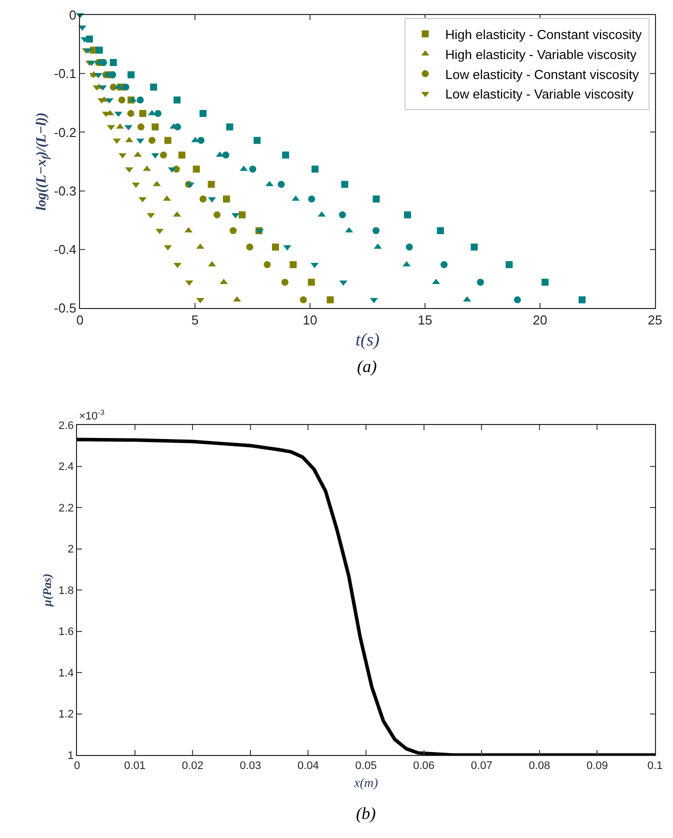  Describe the element at coordinates (655, 320) in the screenshot. I see `x-tick-label: 25` at that location.